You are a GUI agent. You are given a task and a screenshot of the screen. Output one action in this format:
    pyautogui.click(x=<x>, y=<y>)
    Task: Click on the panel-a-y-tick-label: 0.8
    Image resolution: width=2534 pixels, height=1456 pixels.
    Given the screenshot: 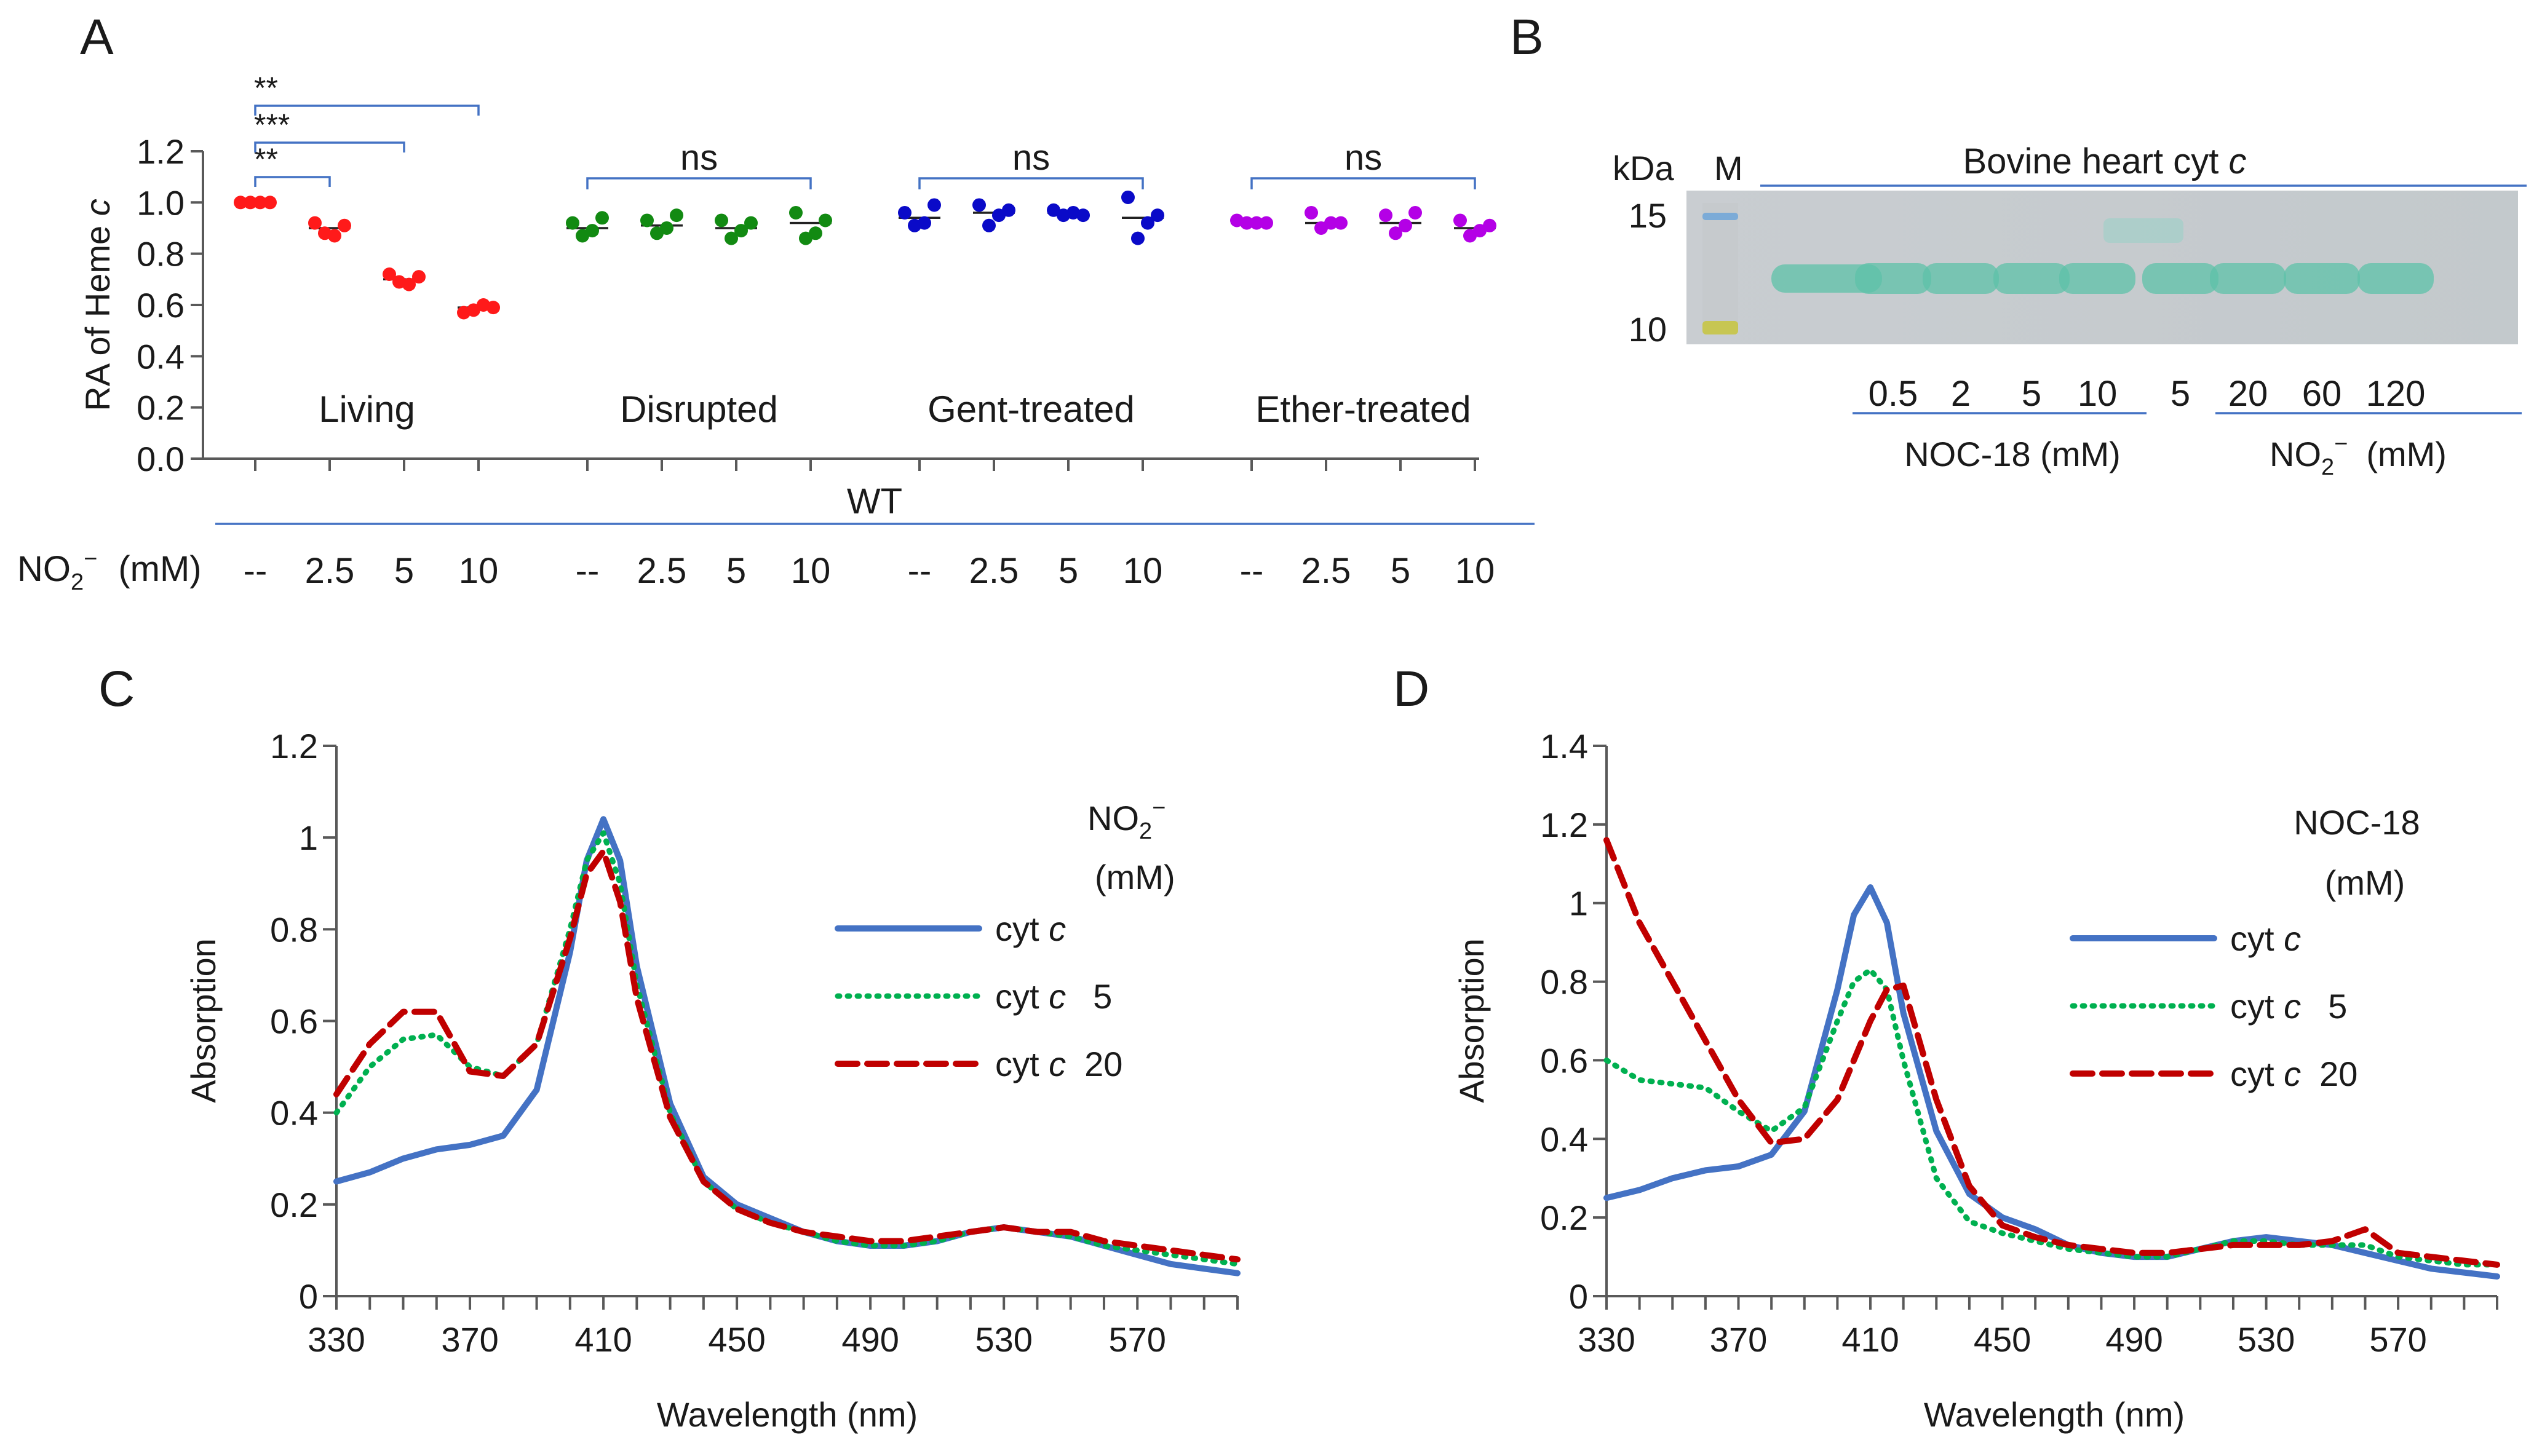 What is the action you would take?
    pyautogui.click(x=161, y=254)
    